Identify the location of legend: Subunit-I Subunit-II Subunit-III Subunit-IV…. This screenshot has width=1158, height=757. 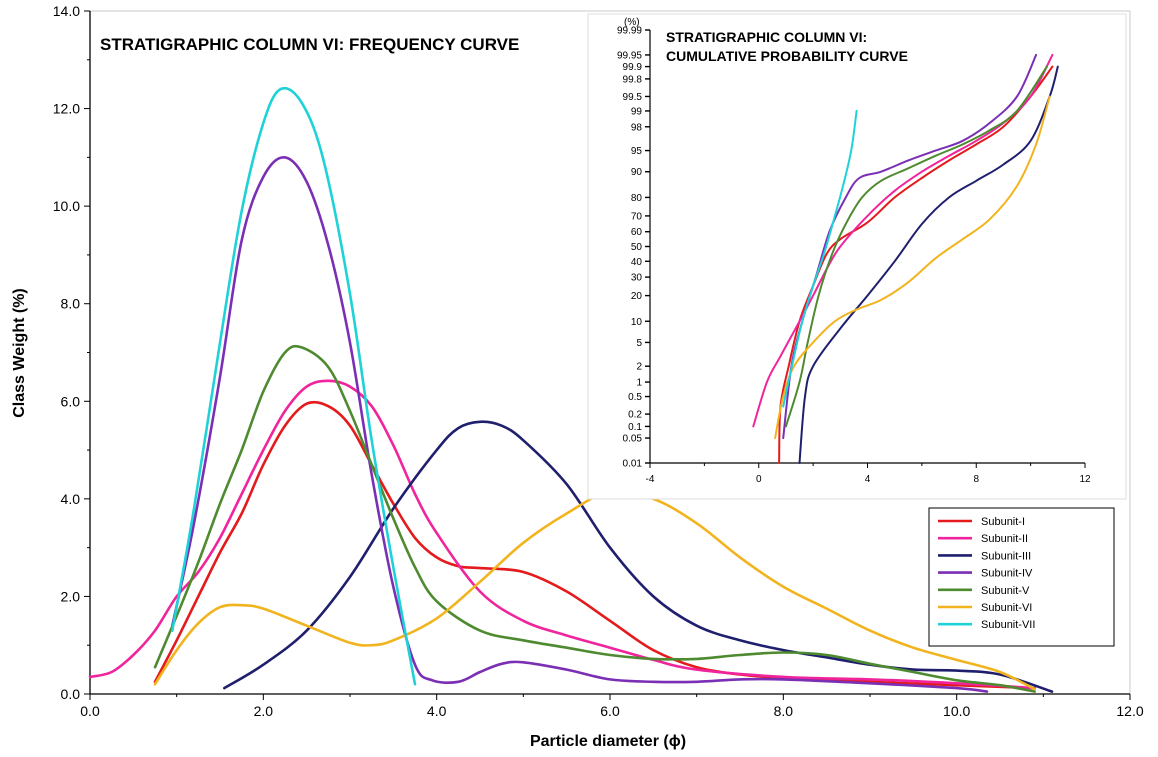
(1021, 577).